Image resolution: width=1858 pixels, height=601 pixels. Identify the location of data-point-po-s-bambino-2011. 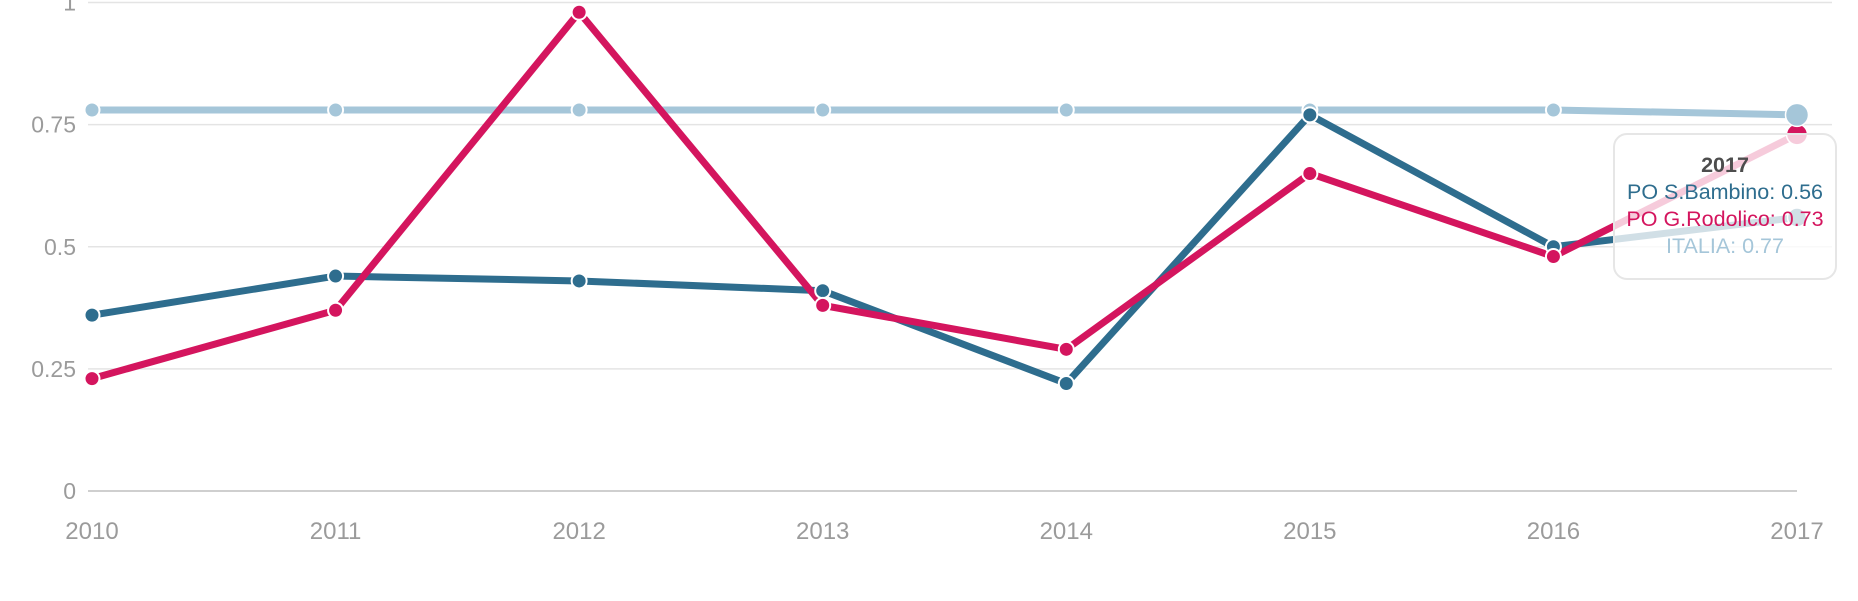
(336, 276).